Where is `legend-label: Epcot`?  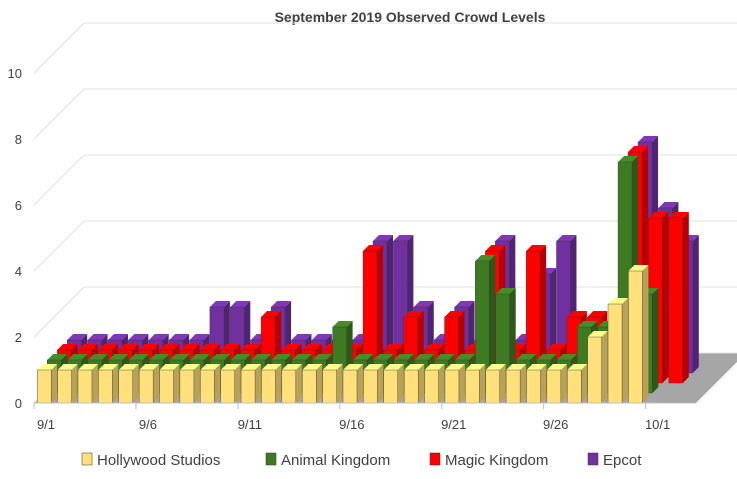 legend-label: Epcot is located at coordinates (622, 460).